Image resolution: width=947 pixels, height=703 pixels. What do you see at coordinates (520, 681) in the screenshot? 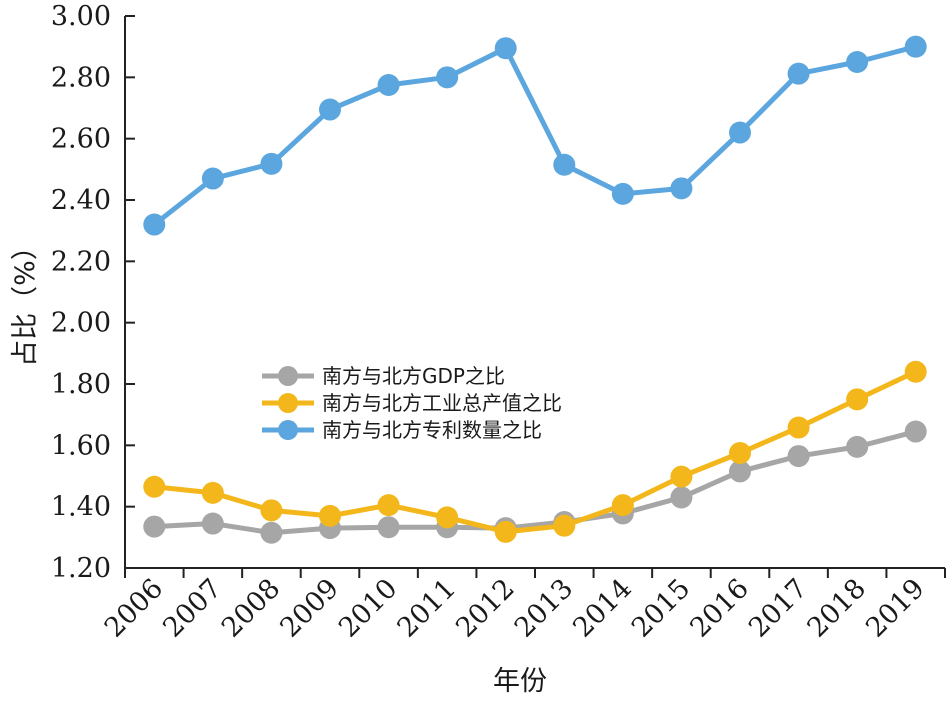
I see `x-axis-title: 年份` at bounding box center [520, 681].